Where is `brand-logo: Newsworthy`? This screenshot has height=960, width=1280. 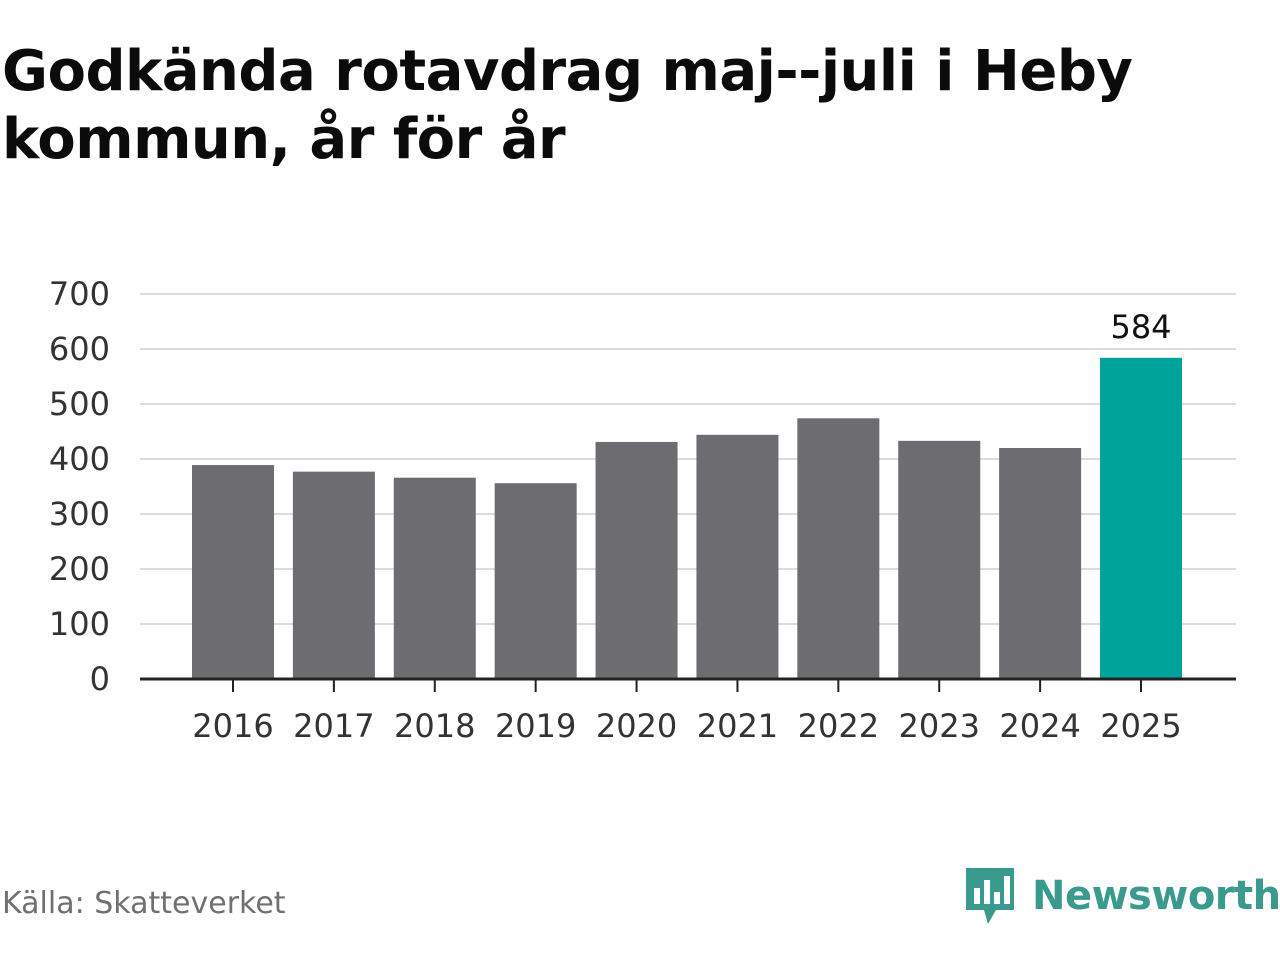 brand-logo: Newsworthy is located at coordinates (1122, 896).